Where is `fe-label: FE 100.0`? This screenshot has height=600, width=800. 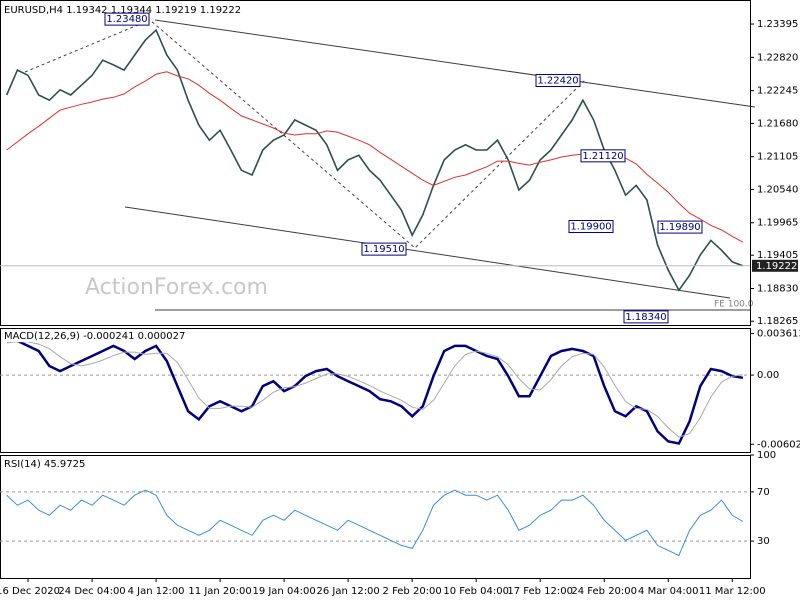 fe-label: FE 100.0 is located at coordinates (734, 305).